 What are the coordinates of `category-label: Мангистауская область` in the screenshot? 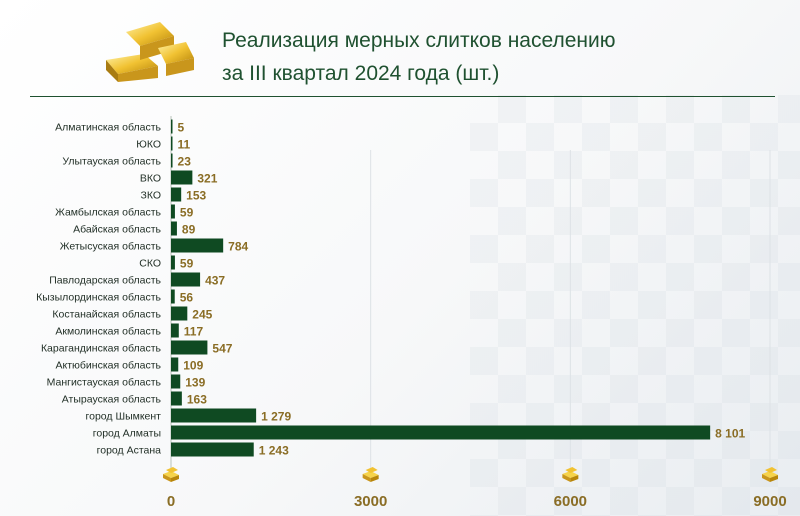 It's located at (104, 383).